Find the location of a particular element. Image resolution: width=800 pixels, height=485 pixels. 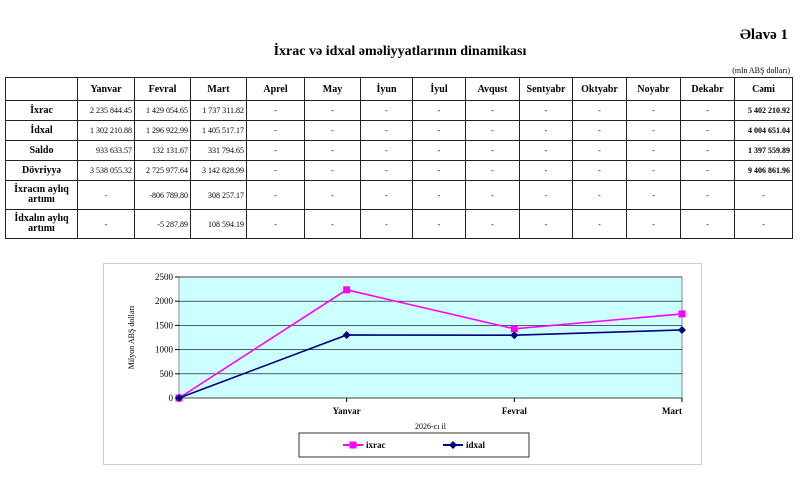

column-header: Mart is located at coordinates (218, 89).